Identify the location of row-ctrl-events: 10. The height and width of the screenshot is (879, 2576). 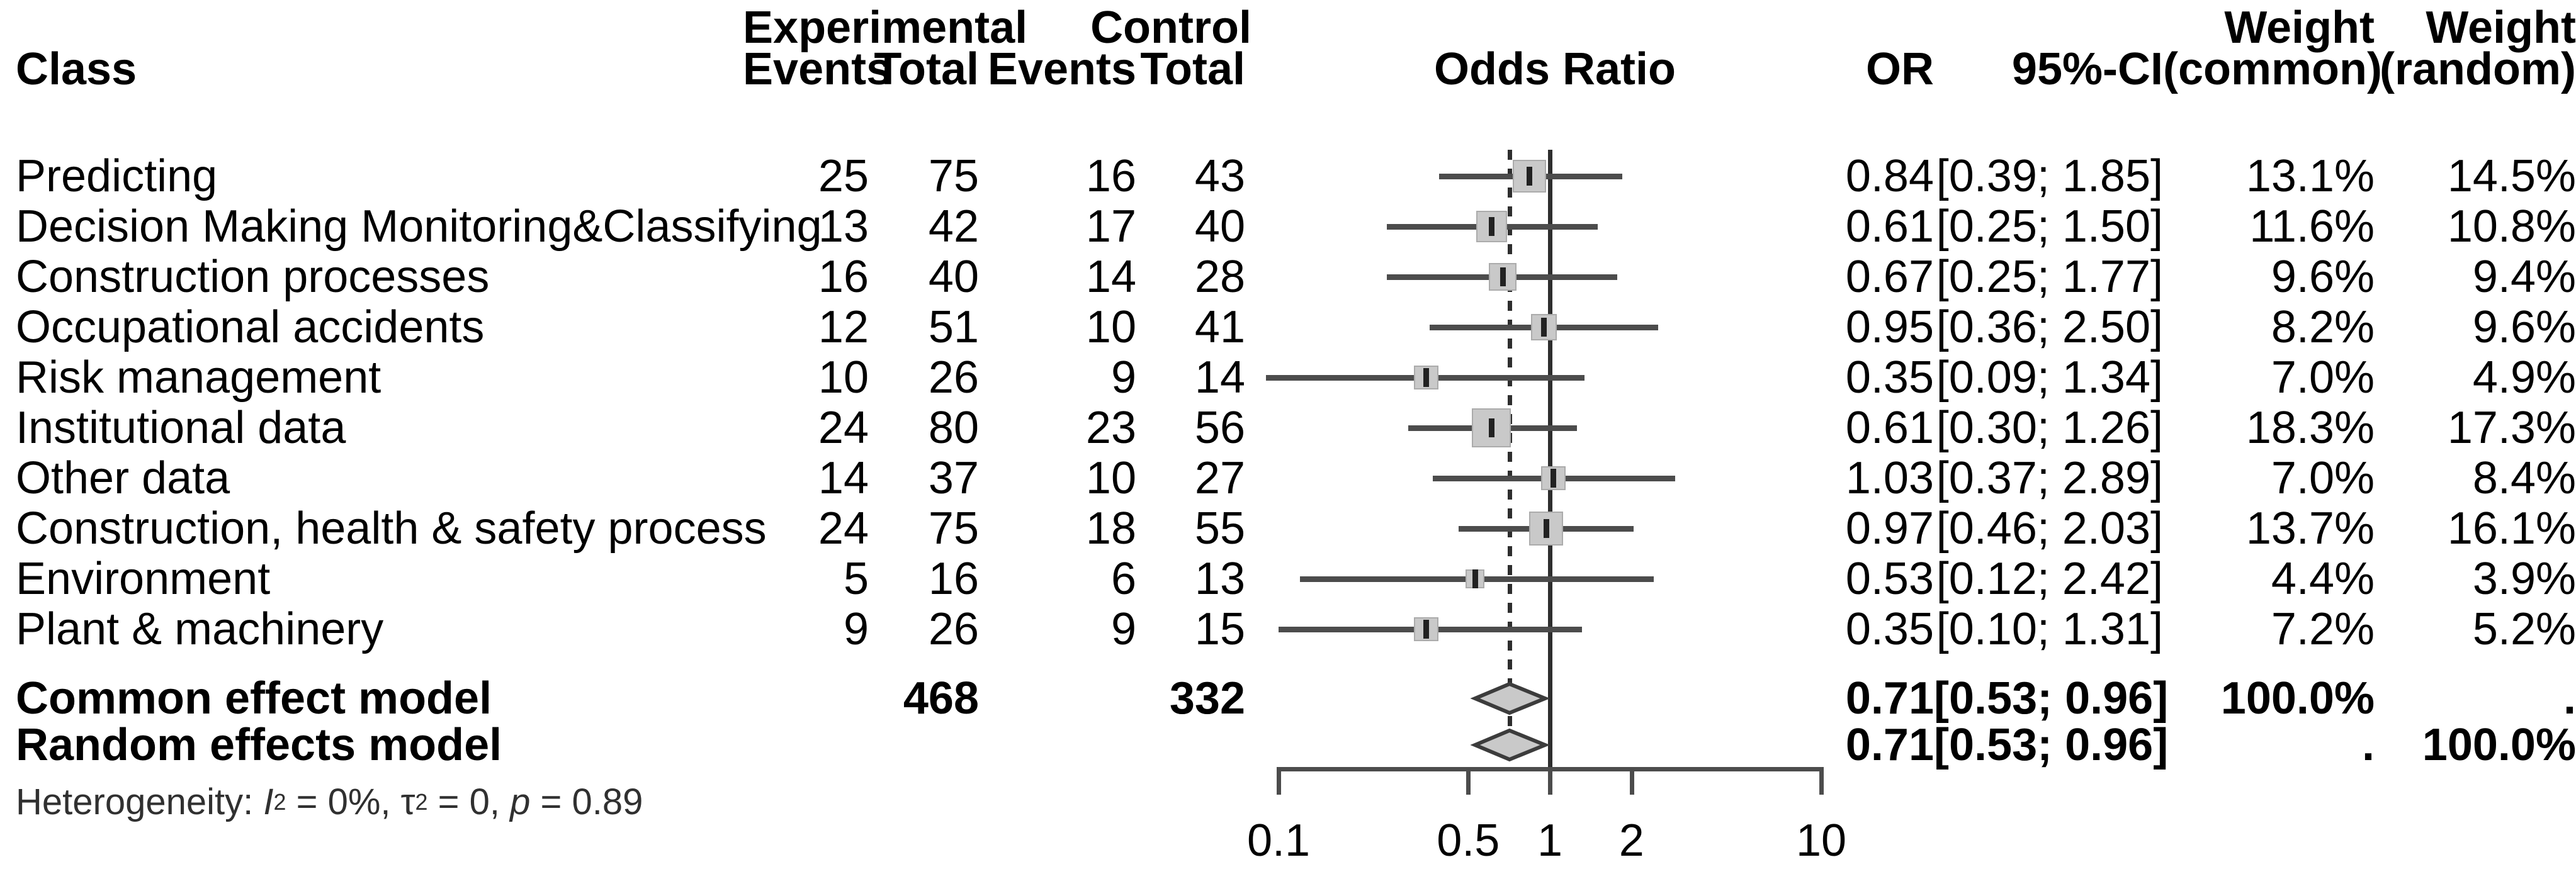
(1110, 327).